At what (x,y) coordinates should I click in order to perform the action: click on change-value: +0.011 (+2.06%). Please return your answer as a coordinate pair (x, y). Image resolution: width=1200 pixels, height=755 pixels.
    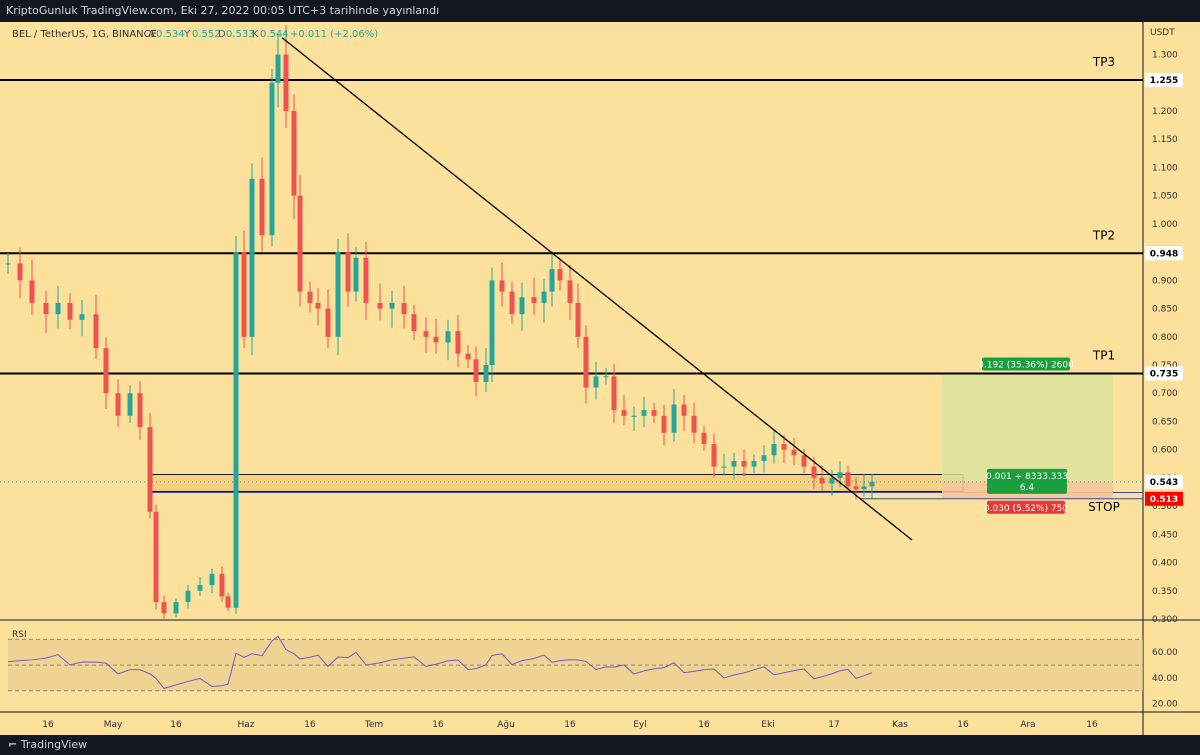
    Looking at the image, I should click on (334, 34).